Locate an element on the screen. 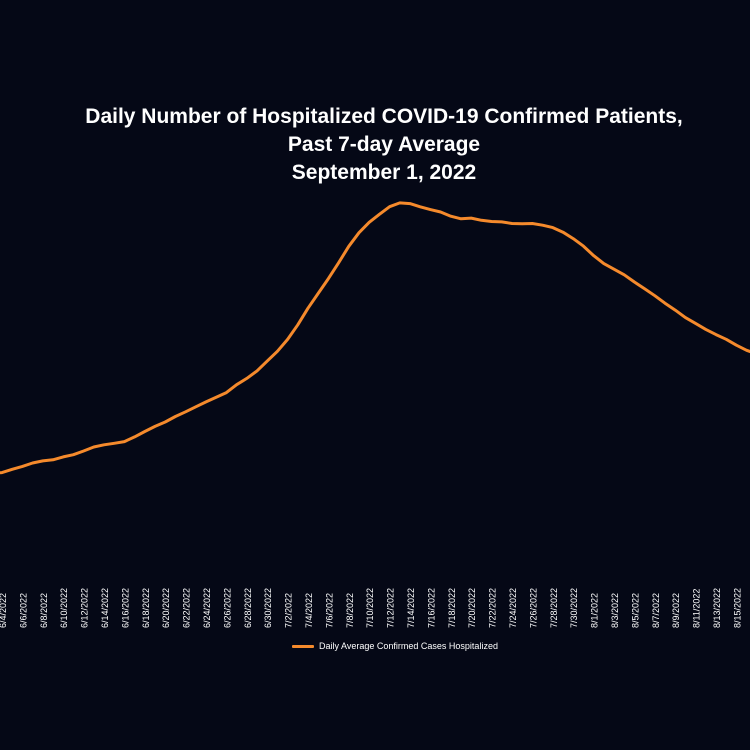 The height and width of the screenshot is (750, 750). x-tick-label: 8/15/2022 is located at coordinates (737, 608).